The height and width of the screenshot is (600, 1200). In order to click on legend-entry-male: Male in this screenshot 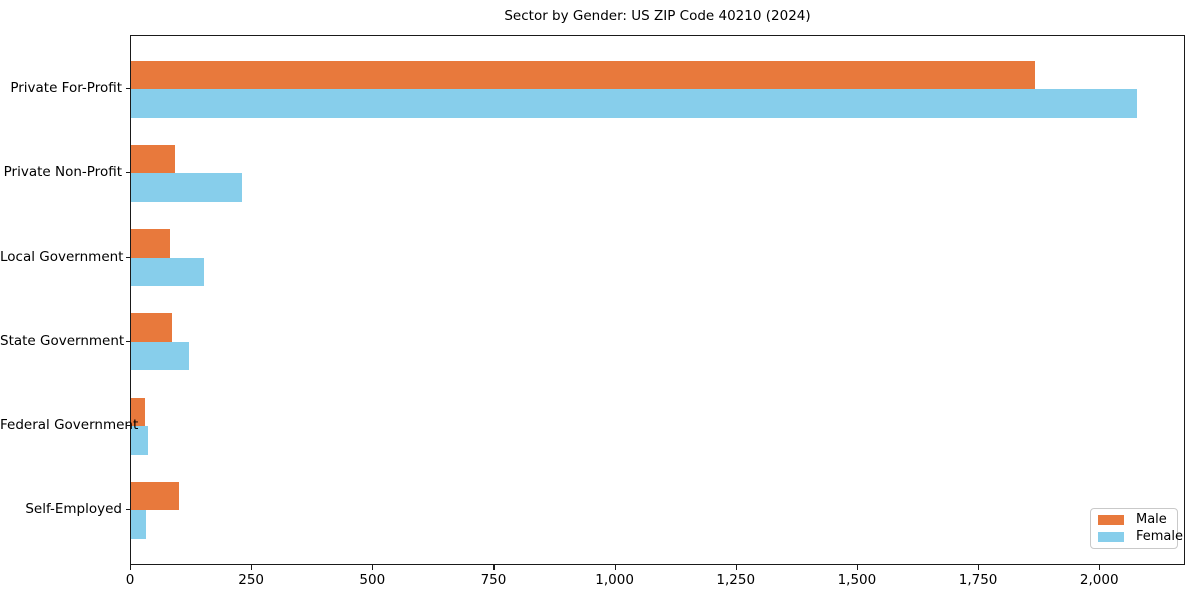, I will do `click(1137, 519)`.